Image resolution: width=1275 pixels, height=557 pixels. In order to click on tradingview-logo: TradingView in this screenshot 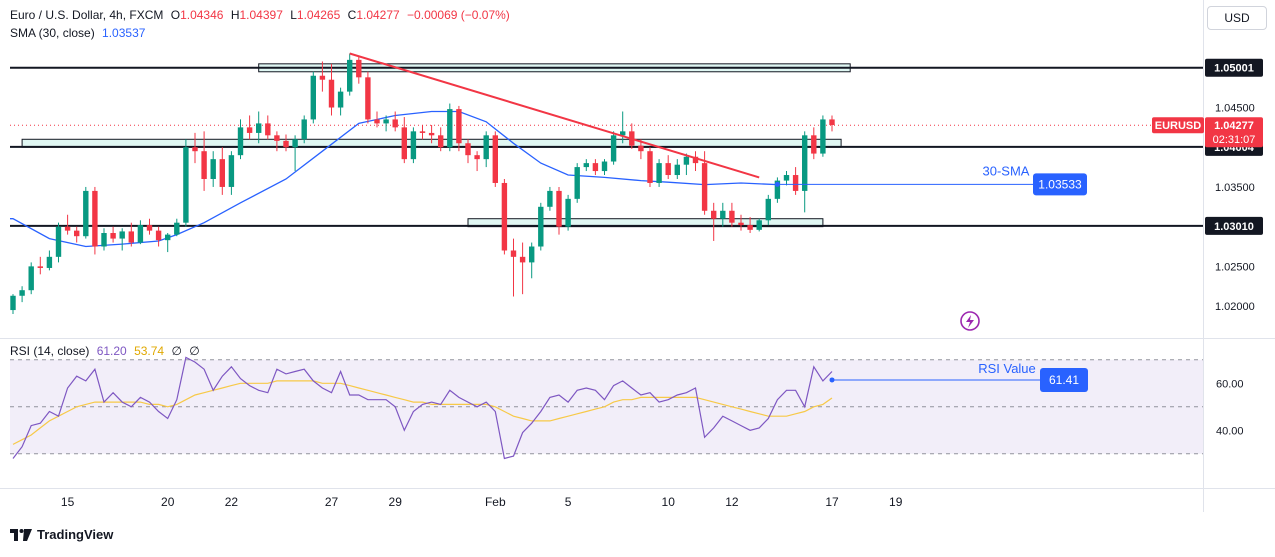, I will do `click(61, 534)`.